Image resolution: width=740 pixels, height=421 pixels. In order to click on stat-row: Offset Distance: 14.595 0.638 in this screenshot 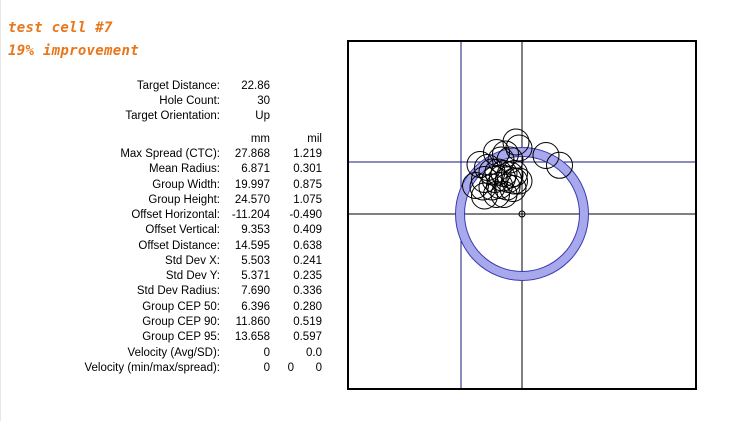, I will do `click(162, 246)`.